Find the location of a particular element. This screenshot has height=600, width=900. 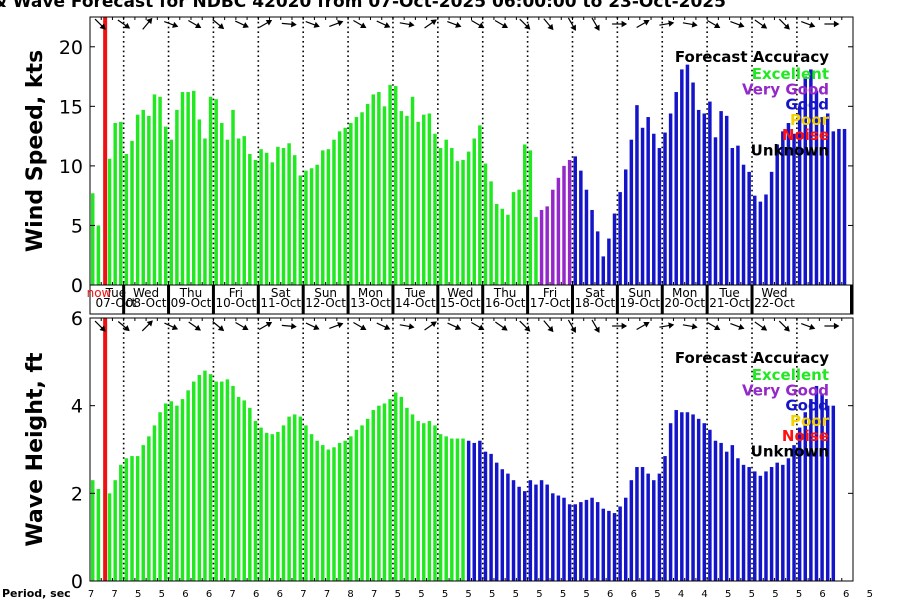

day-name: Mon is located at coordinates (684, 293).